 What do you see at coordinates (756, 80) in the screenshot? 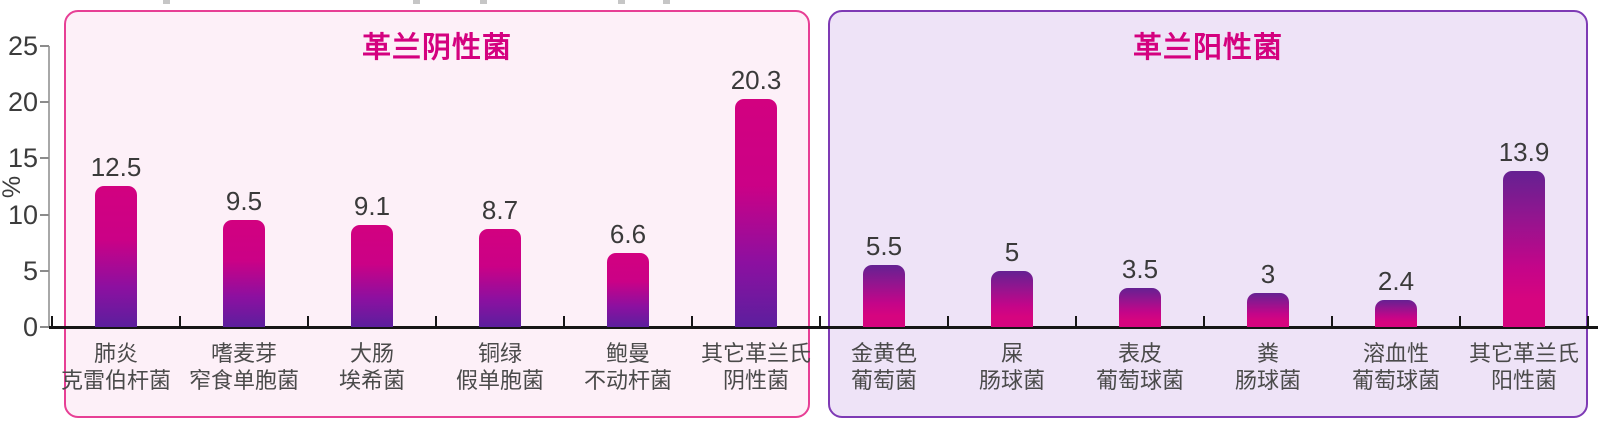
I see `bar-value-label: 20.3` at bounding box center [756, 80].